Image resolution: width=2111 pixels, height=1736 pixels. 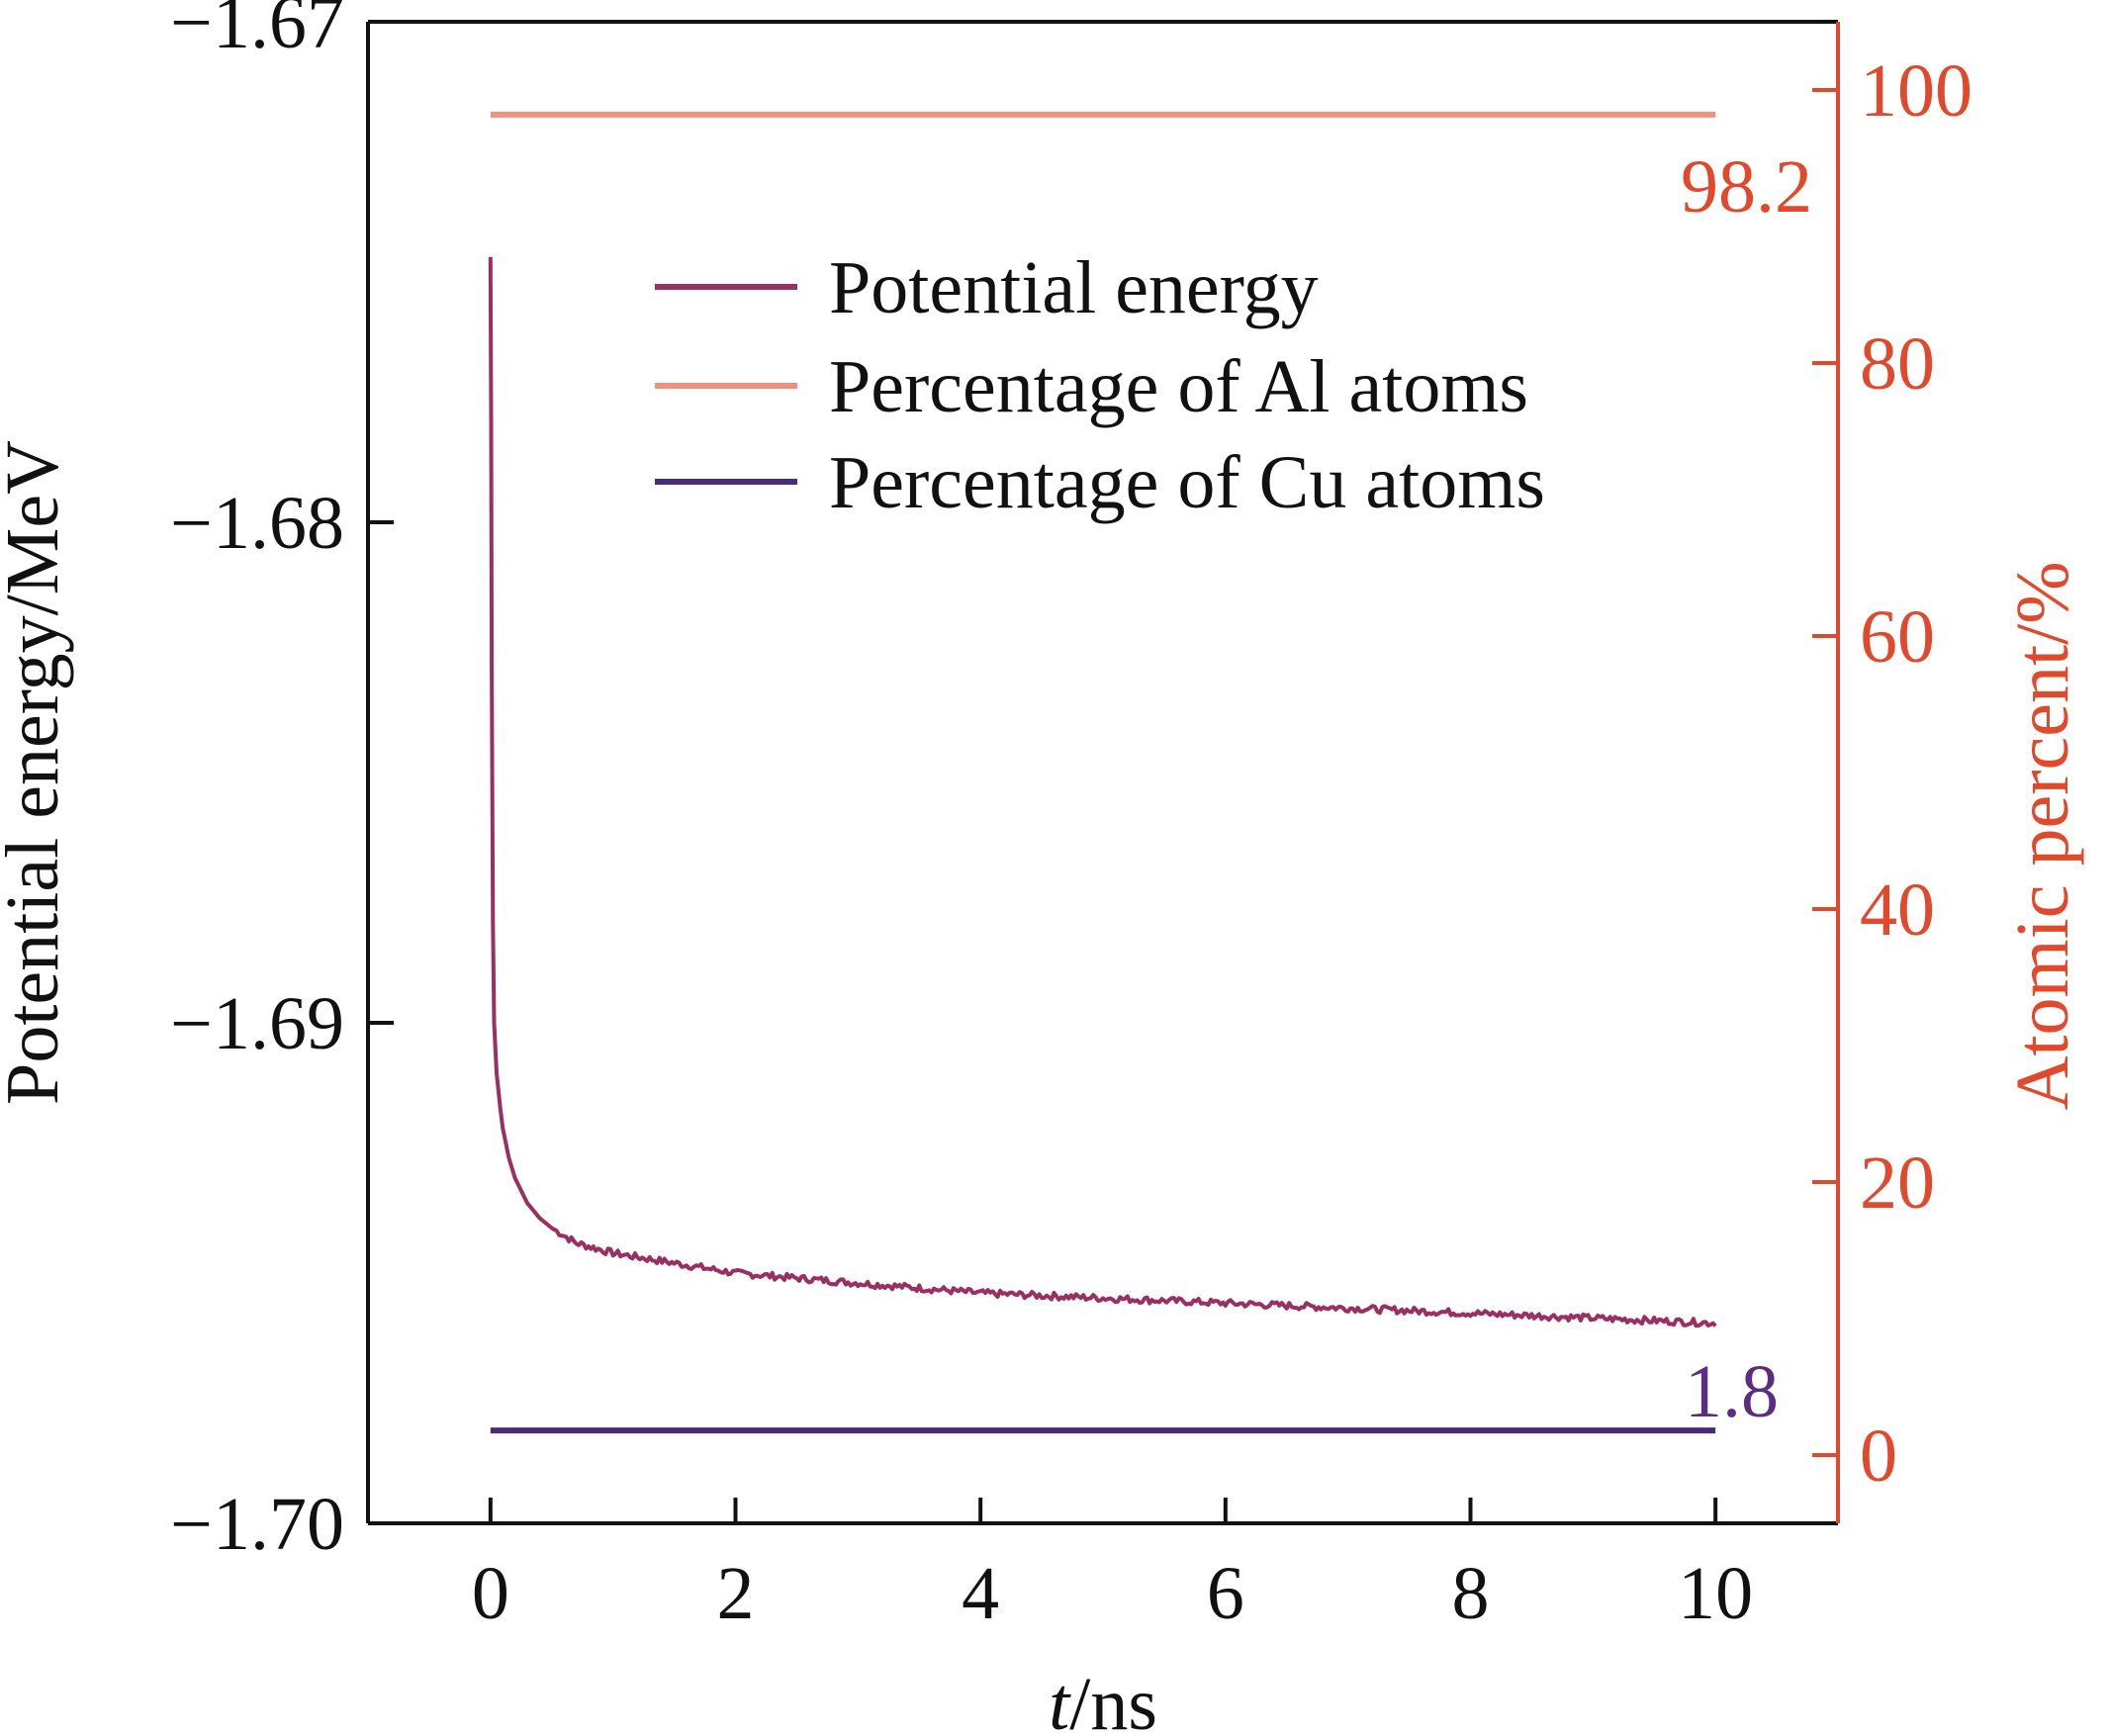 I want to click on x-tick-label-8: 8, so click(x=1471, y=1593).